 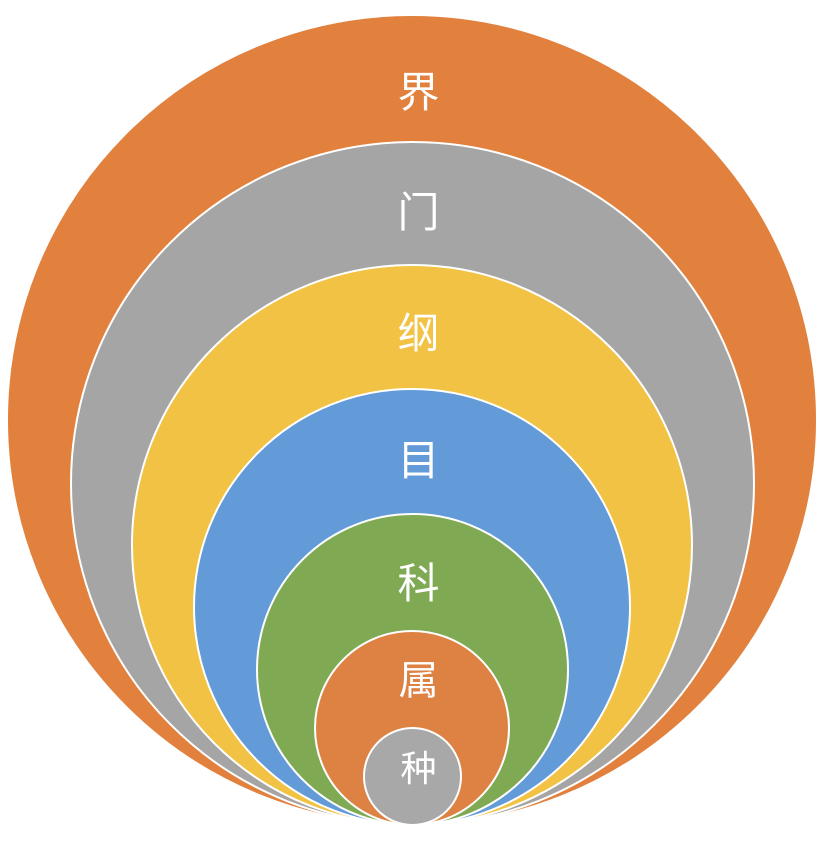 What do you see at coordinates (419, 92) in the screenshot?
I see `circle-label-kingdom: 界` at bounding box center [419, 92].